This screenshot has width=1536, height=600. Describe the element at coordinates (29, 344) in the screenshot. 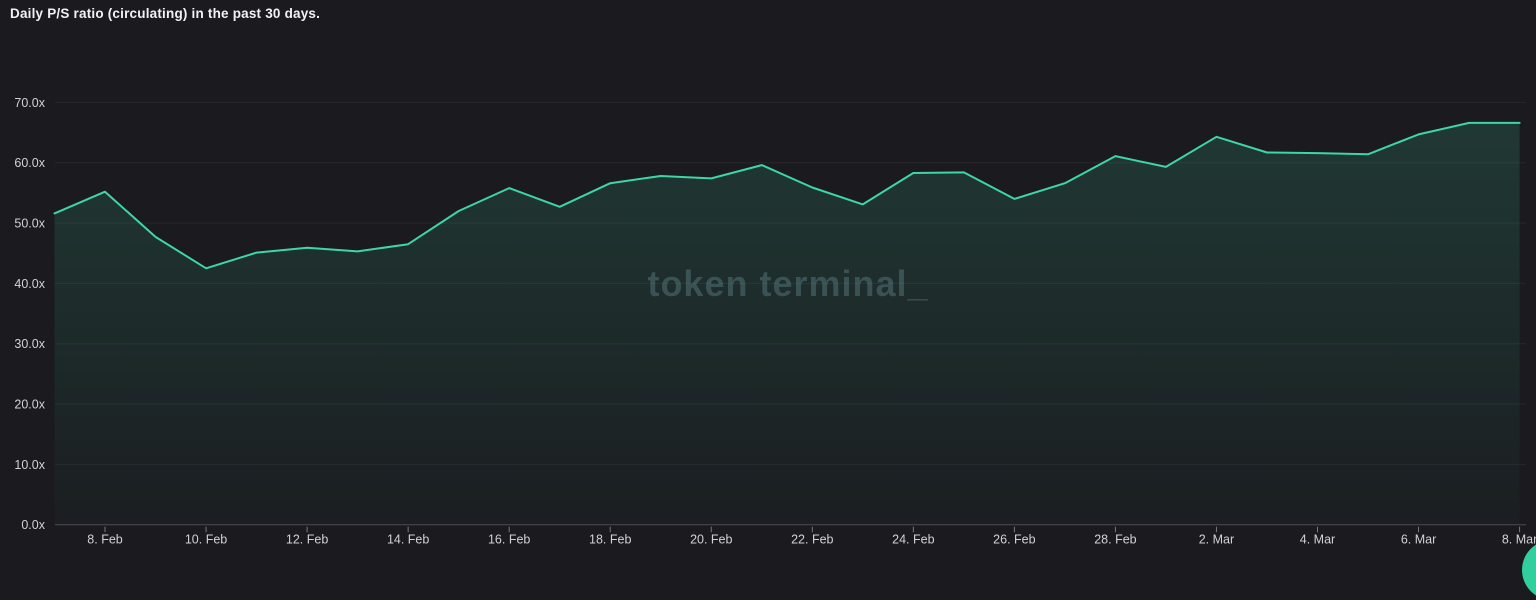

I see `y-axis-label: 30.0x` at that location.